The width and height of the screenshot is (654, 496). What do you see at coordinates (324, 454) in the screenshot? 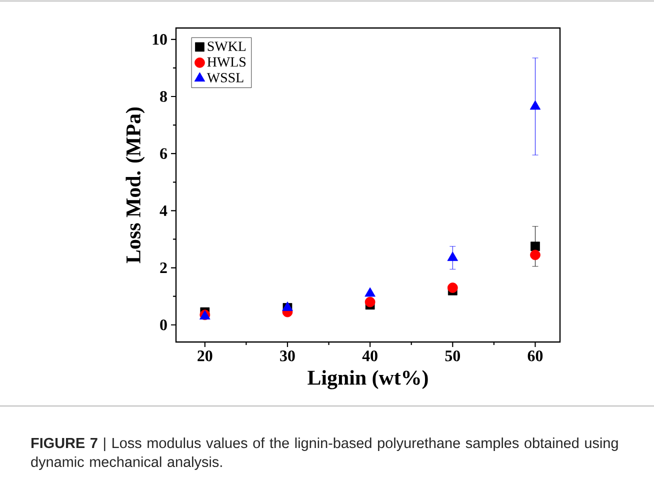
I see `text: FIGURE 7 | Loss modulus values of the lignin-based polyurethane samples obtained using dynamic mechanical analysis.` at bounding box center [324, 454].